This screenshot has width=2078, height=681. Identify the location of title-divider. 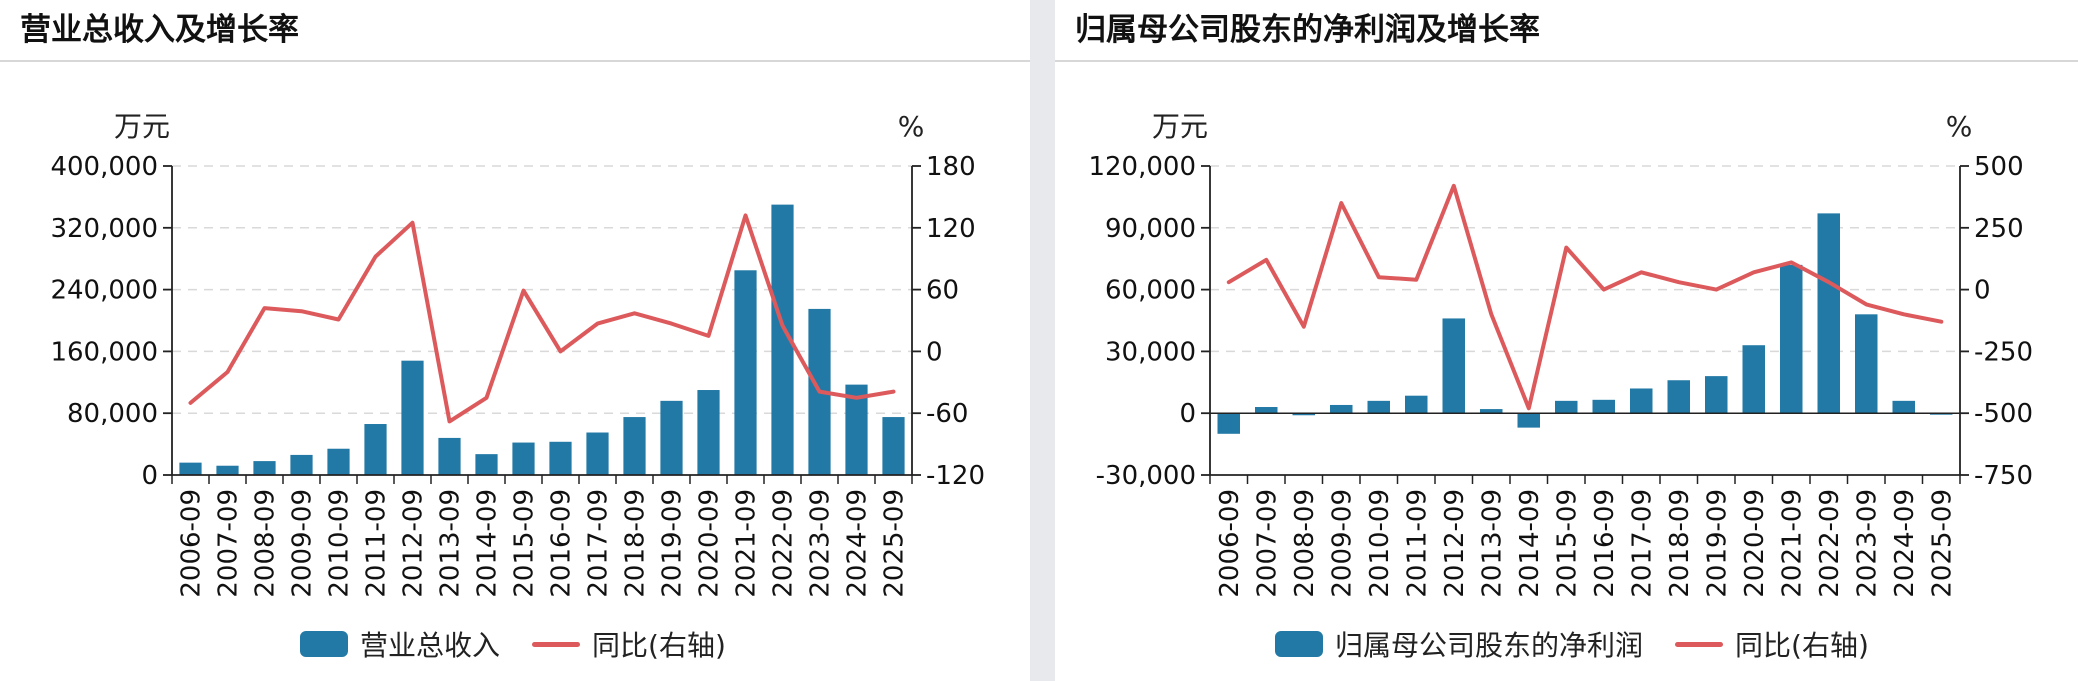
(515, 61).